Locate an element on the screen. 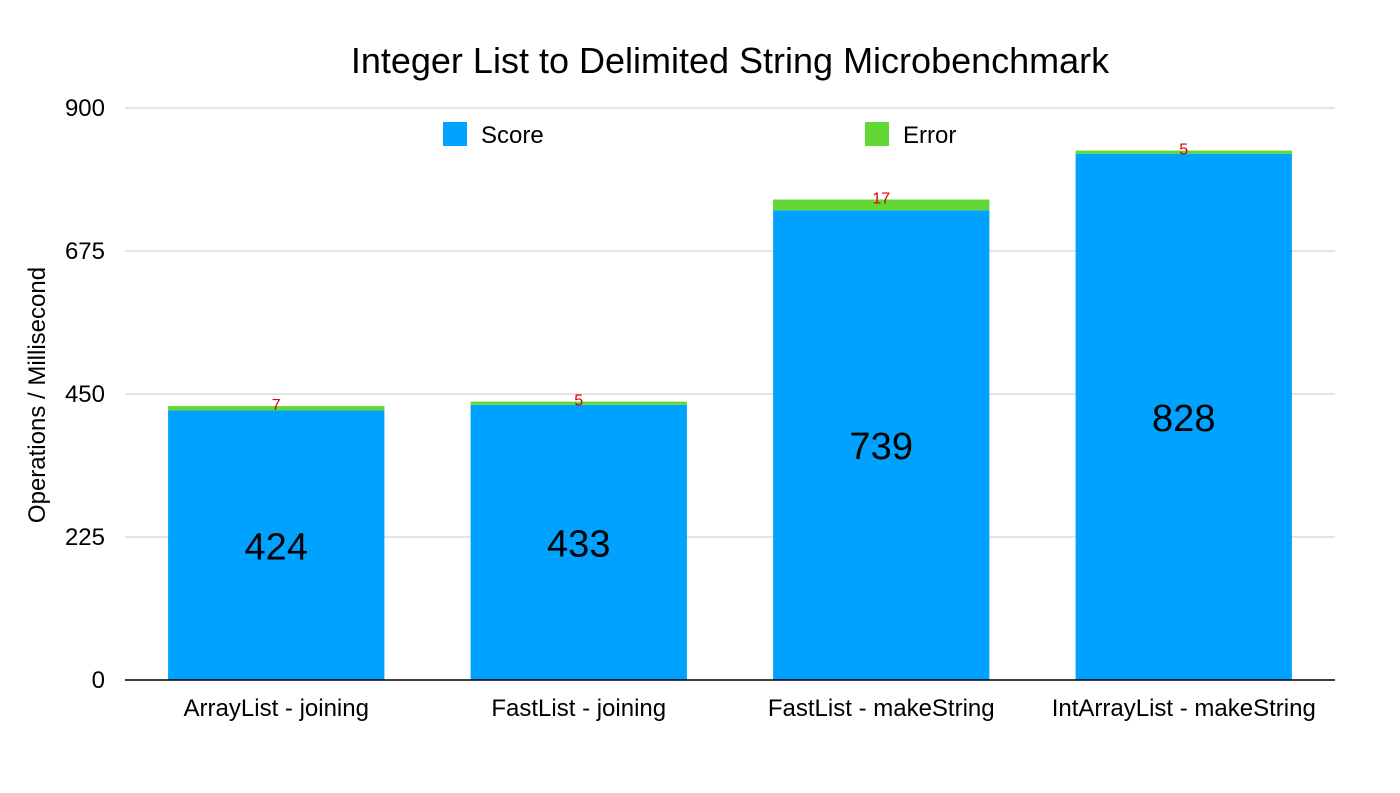 This screenshot has height=793, width=1400. y-tick-label: 675 is located at coordinates (85, 251).